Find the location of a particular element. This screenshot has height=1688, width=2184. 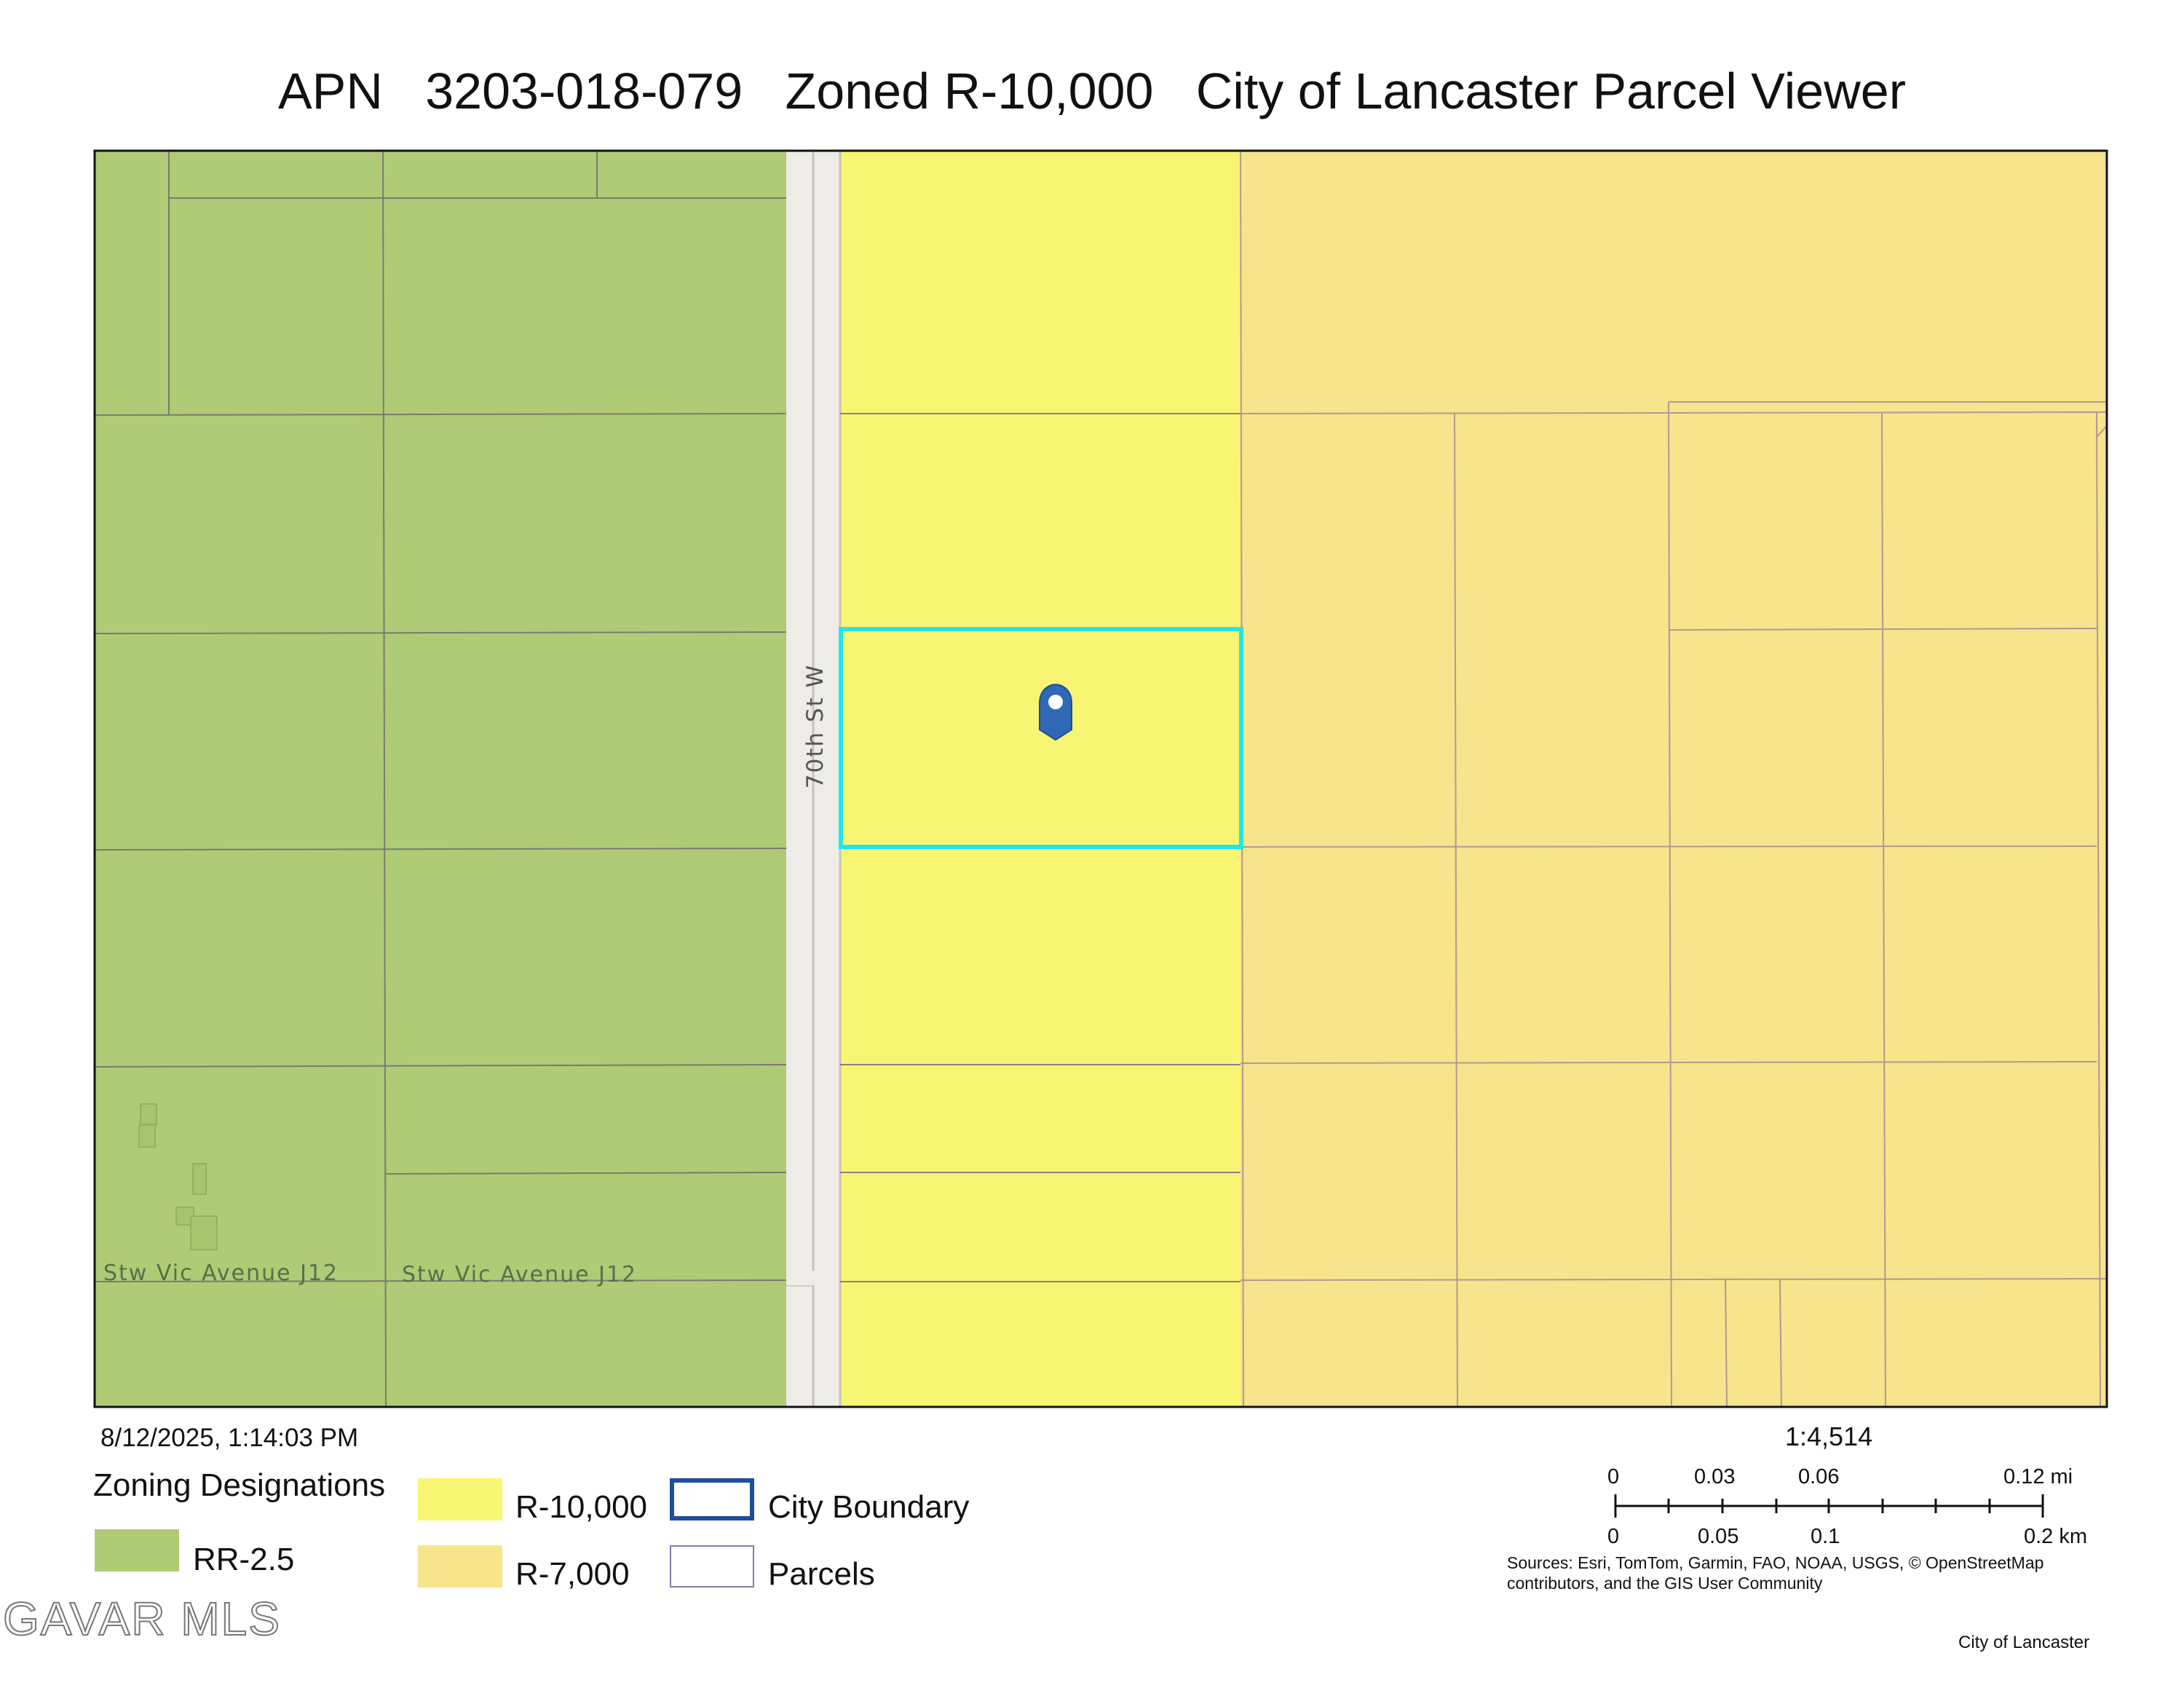

zone-r-10000-area is located at coordinates (1040, 779).